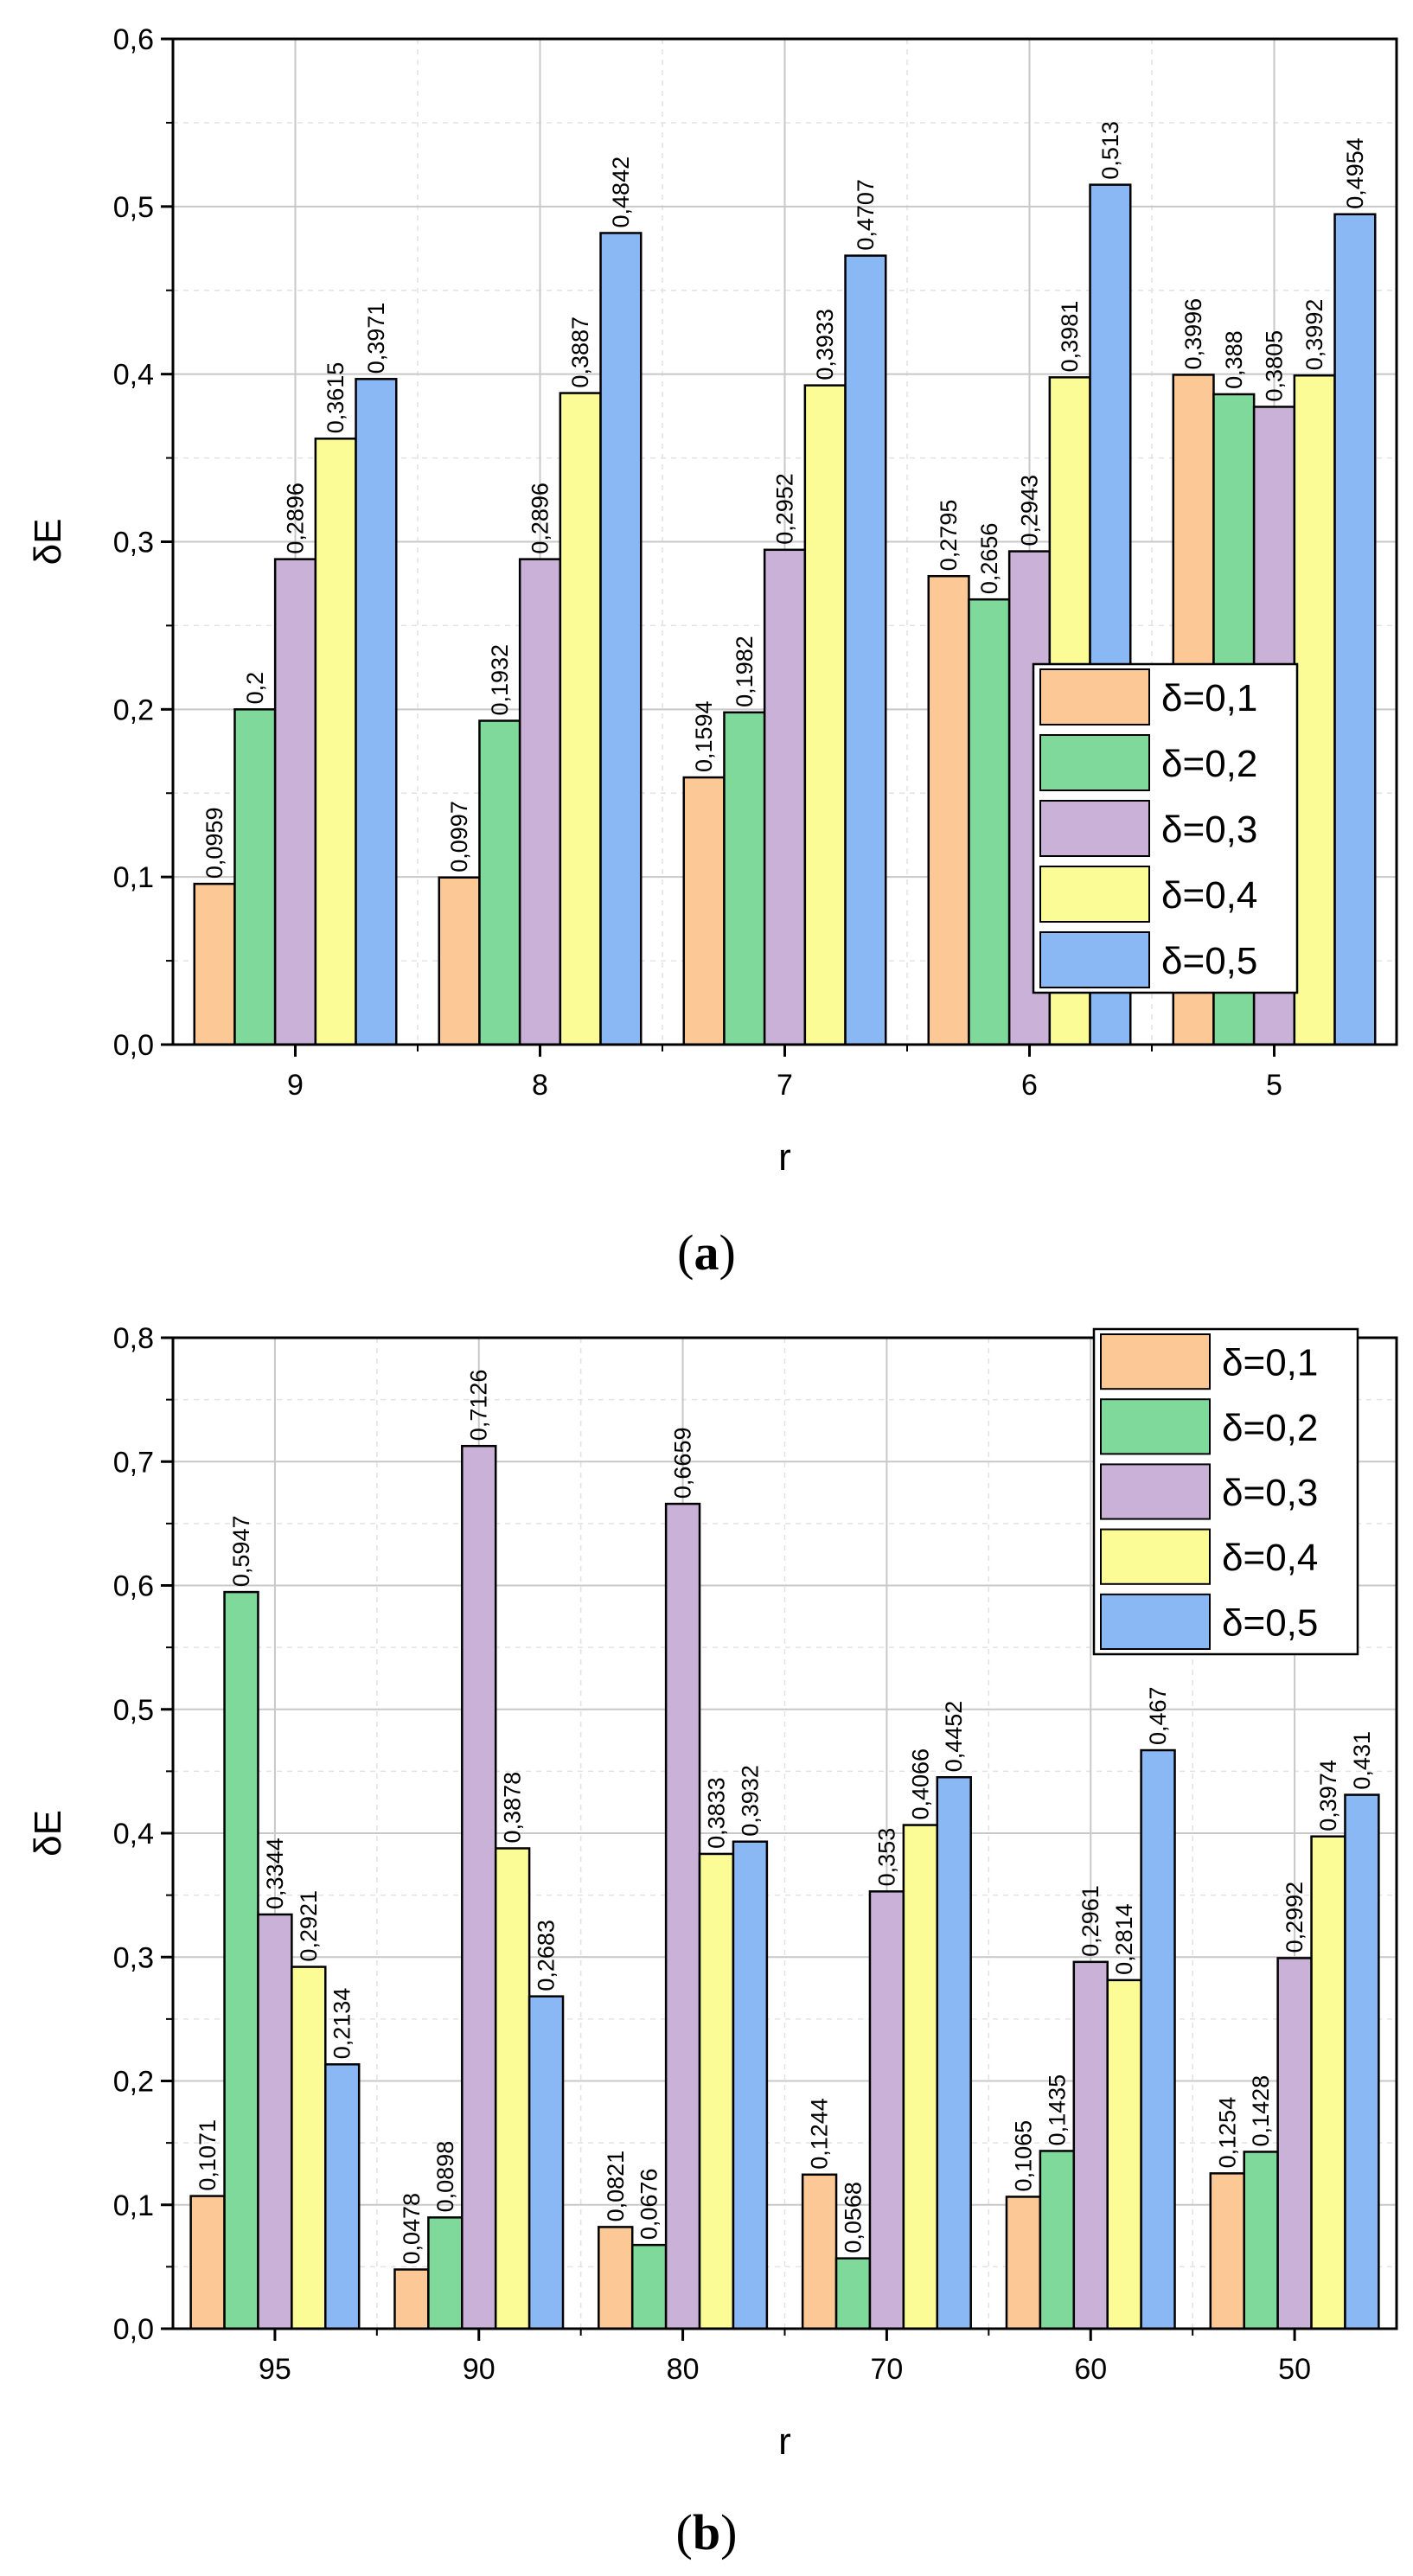 The width and height of the screenshot is (1413, 2576). What do you see at coordinates (133, 207) in the screenshot?
I see `y-tick-label: 0,5` at bounding box center [133, 207].